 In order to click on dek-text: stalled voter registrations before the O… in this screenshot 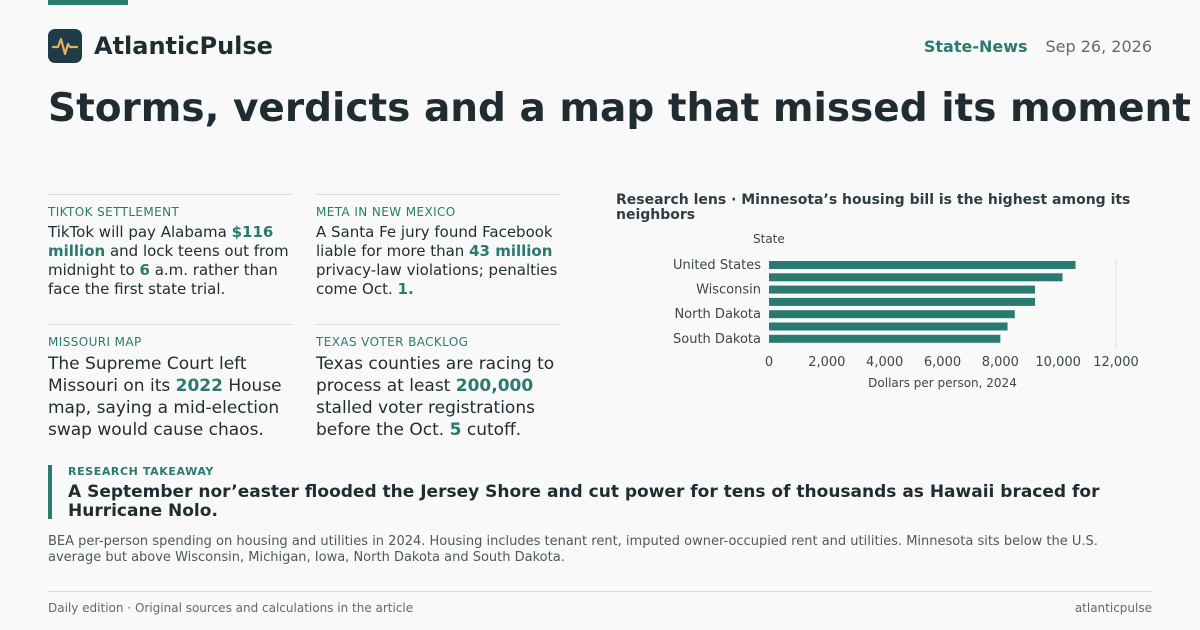, I will do `click(425, 419)`.